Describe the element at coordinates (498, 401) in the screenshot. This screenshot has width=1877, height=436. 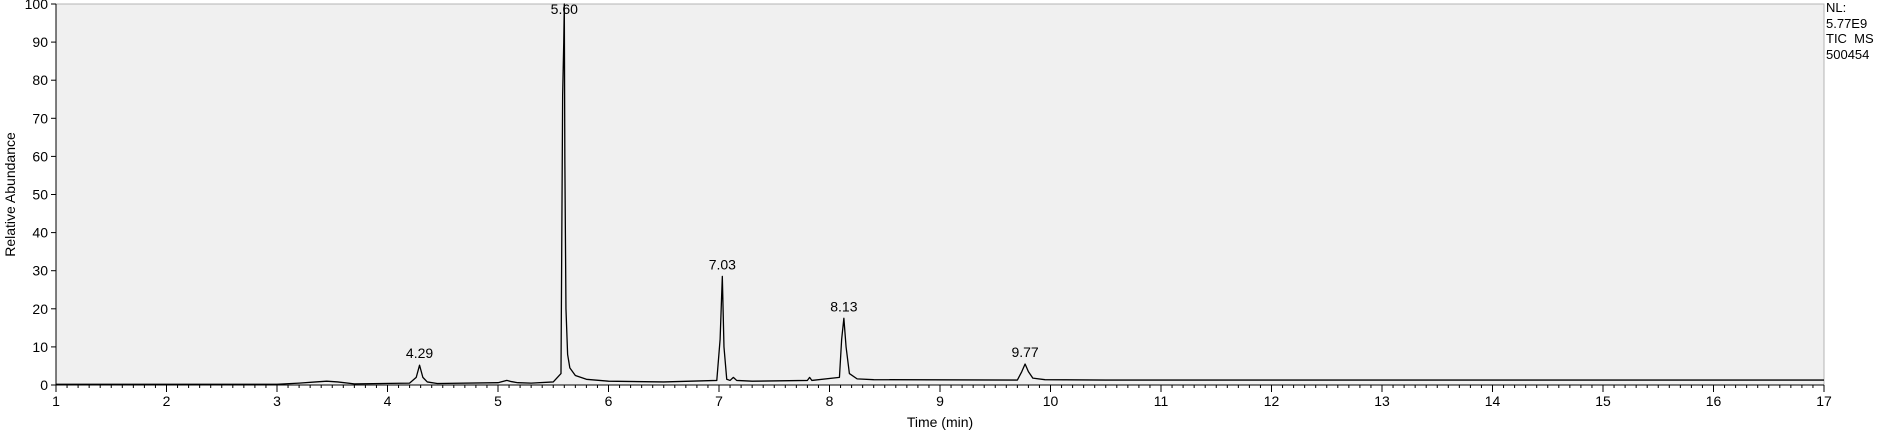
I see `x-tick-label: 5` at that location.